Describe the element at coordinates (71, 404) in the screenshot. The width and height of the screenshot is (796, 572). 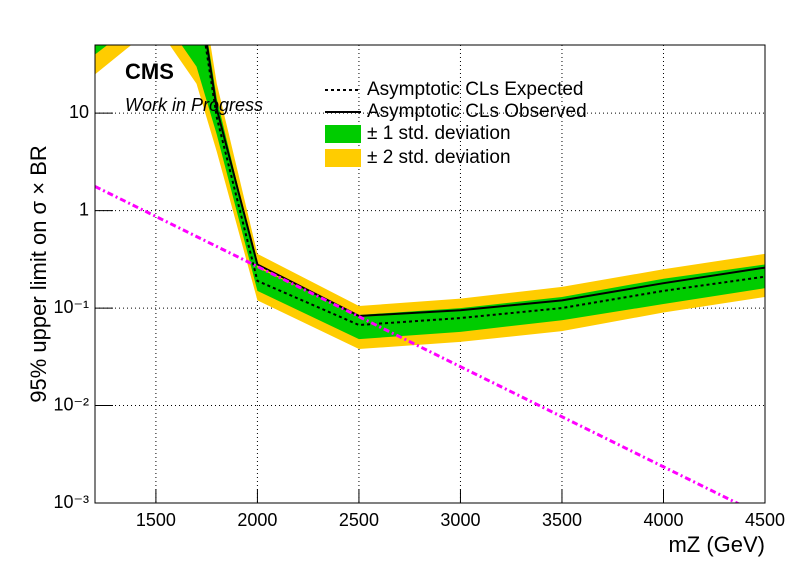
I see `y-tick-label: 10⁻²` at that location.